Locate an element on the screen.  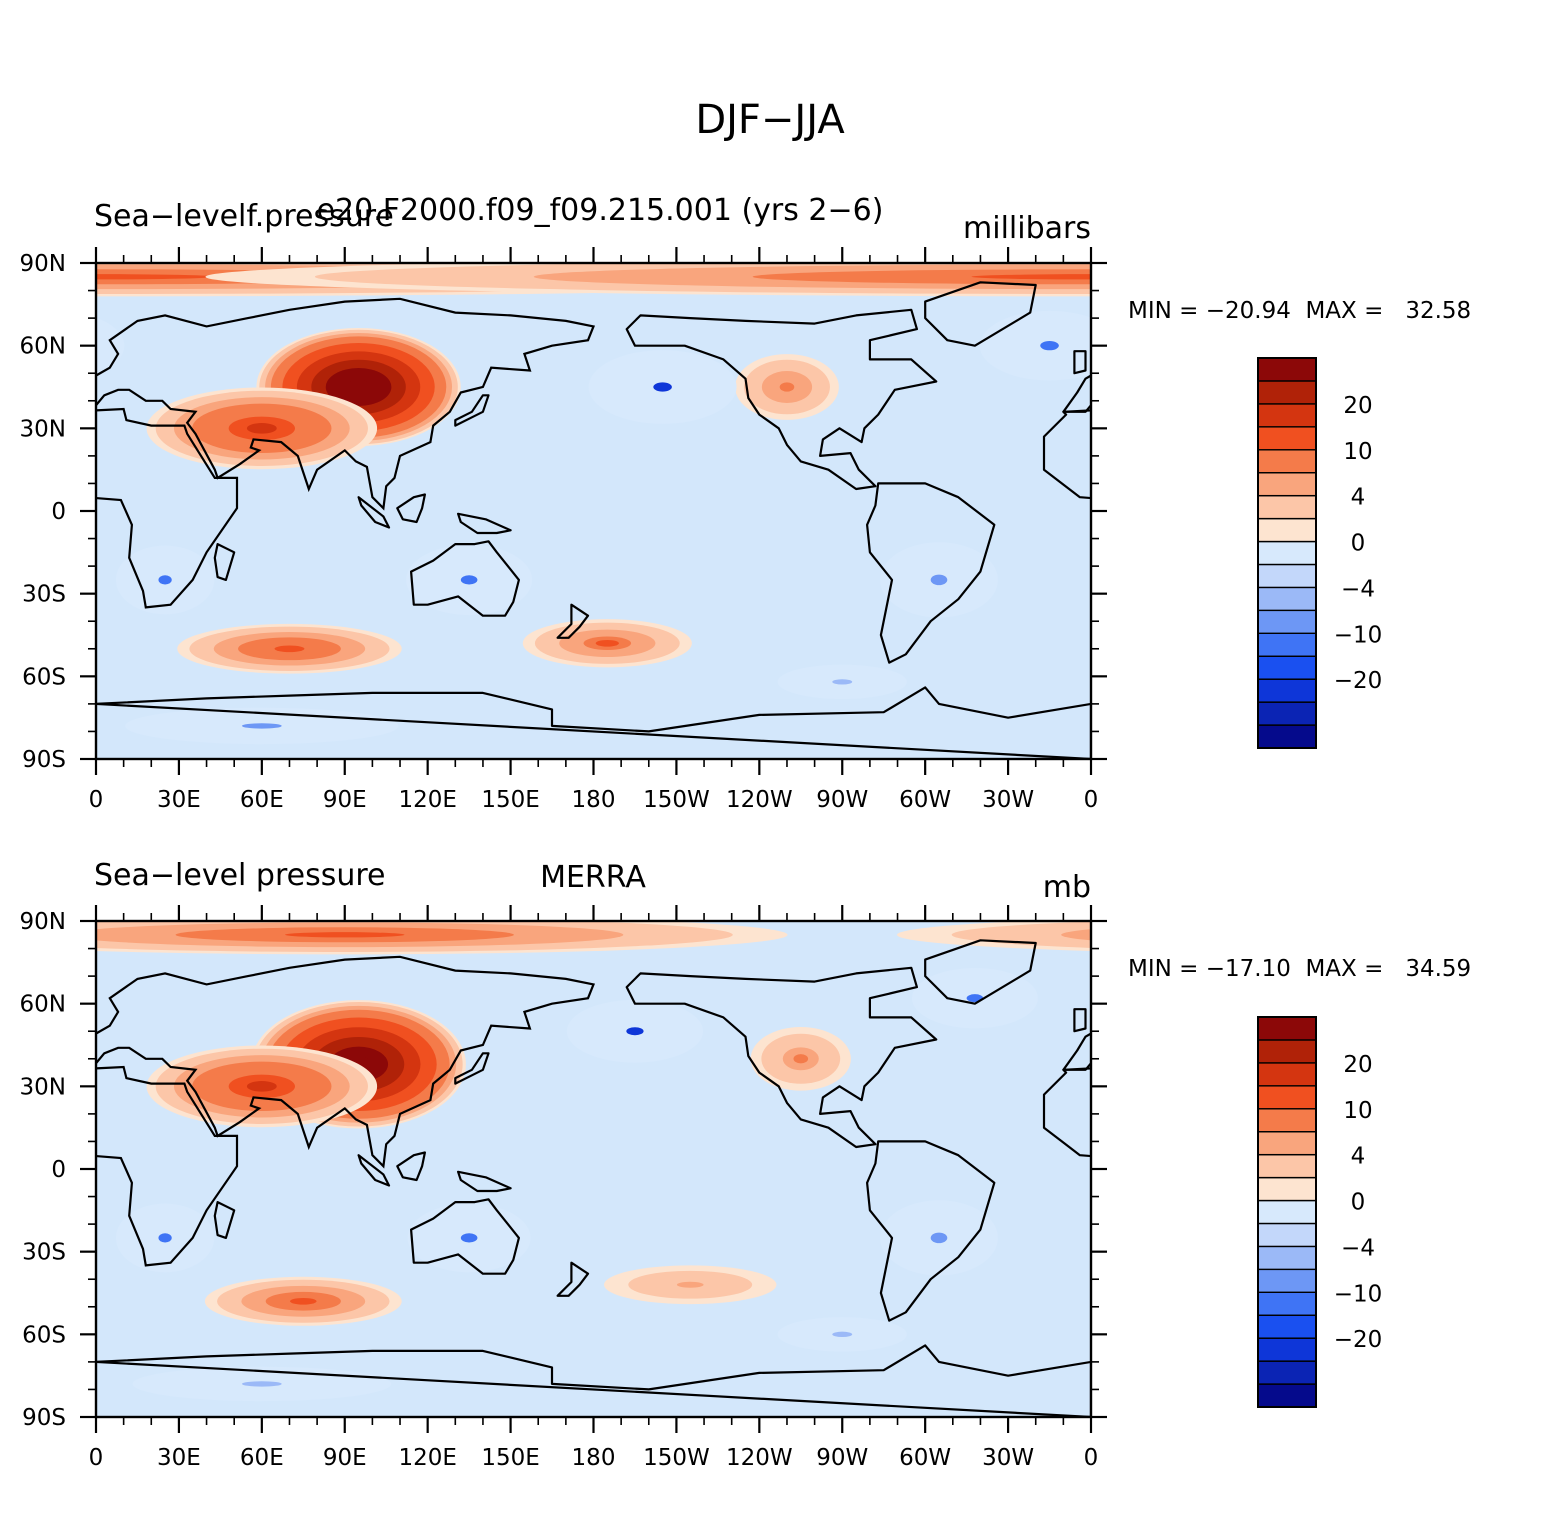
x-tick-label: 120E is located at coordinates (427, 800).